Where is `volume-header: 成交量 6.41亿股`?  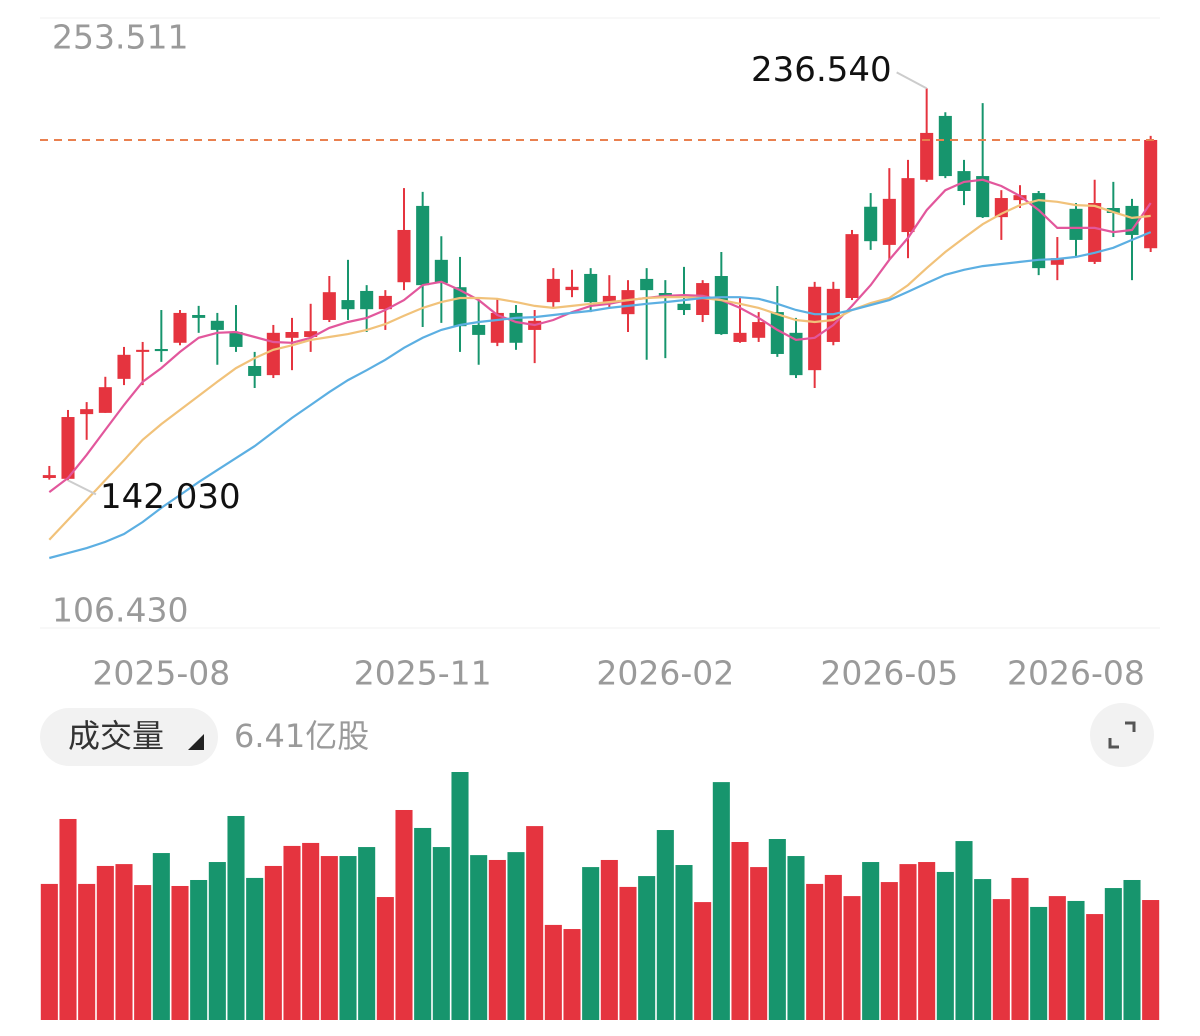 volume-header: 成交量 6.41亿股 is located at coordinates (597, 735).